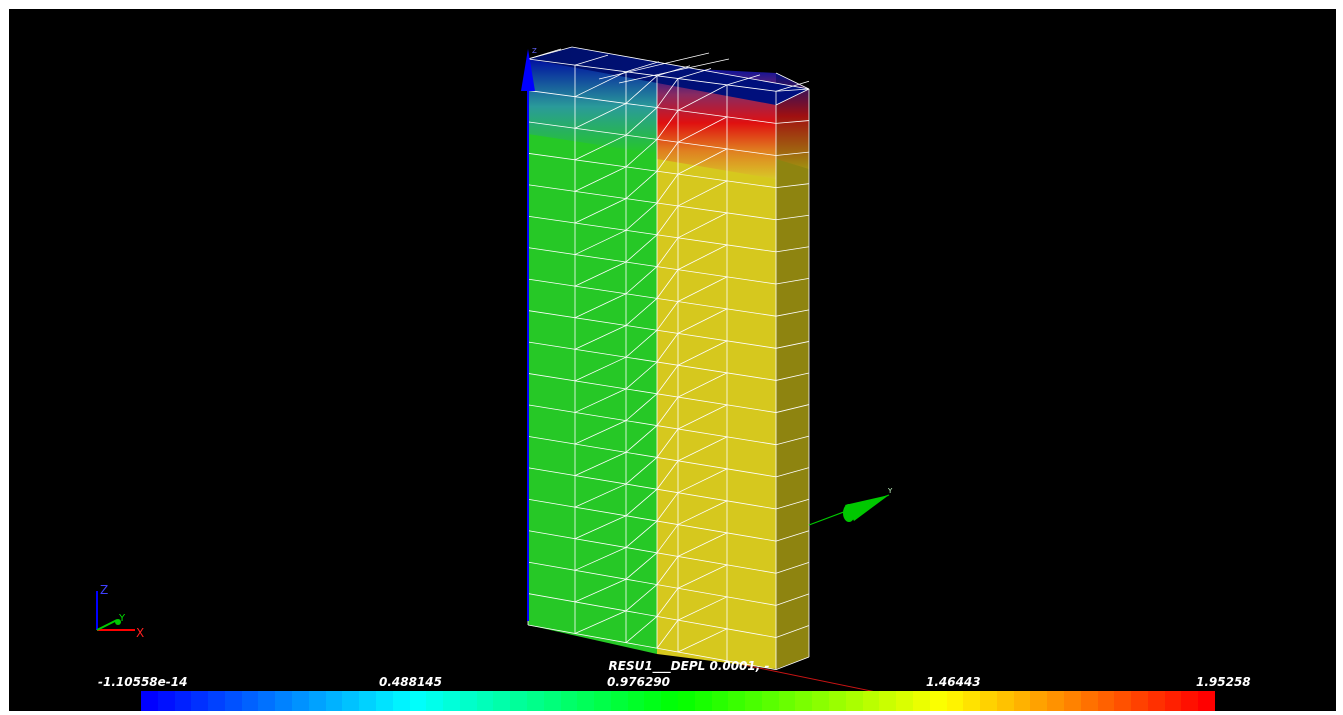  Describe the element at coordinates (104, 590) in the screenshot. I see `triad-z-label: Z` at that location.